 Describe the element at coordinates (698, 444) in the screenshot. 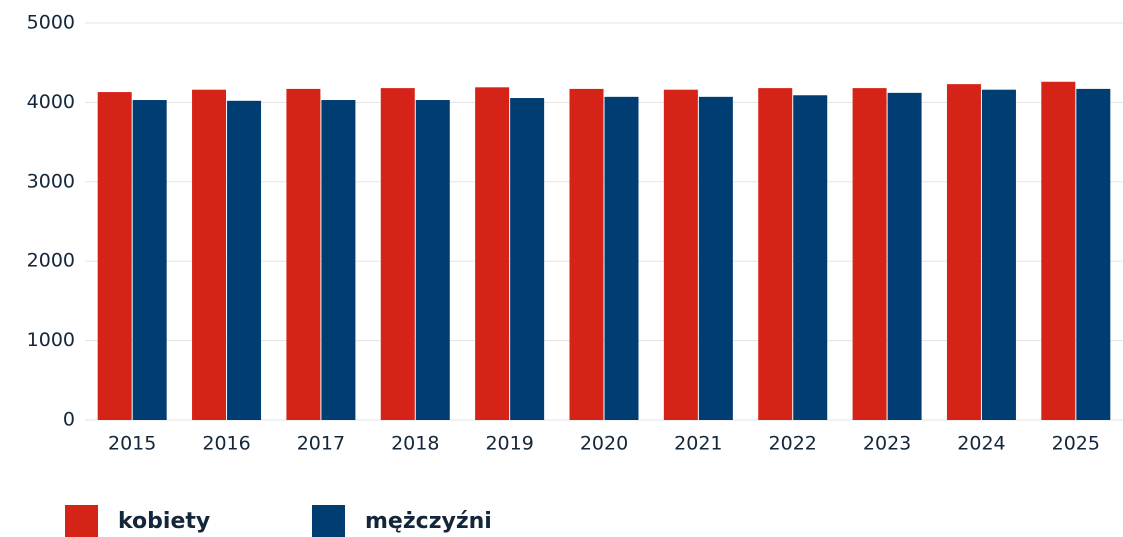

I see `x-tick-label: 2021` at that location.